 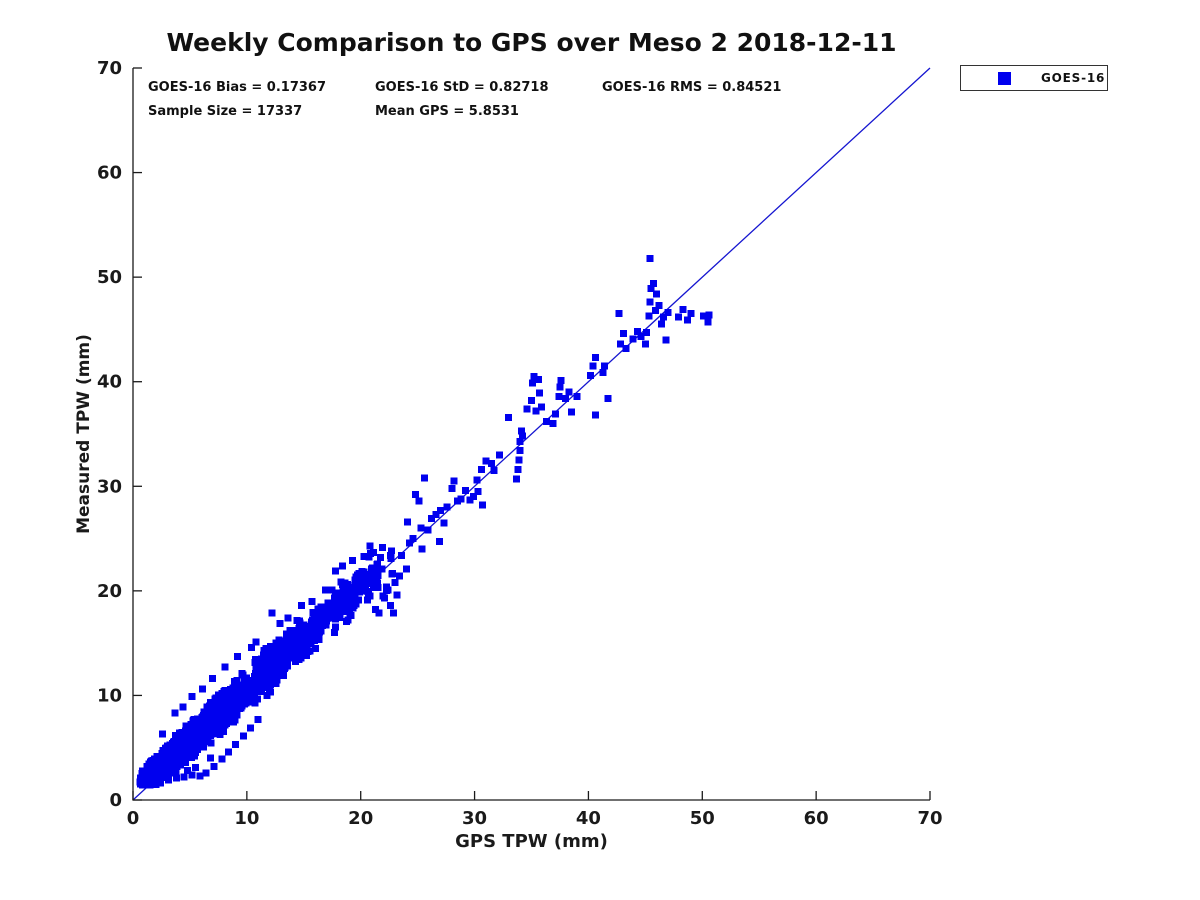 I want to click on stat-bias-text: GOES-16 Bias = 0.17367, so click(x=237, y=87).